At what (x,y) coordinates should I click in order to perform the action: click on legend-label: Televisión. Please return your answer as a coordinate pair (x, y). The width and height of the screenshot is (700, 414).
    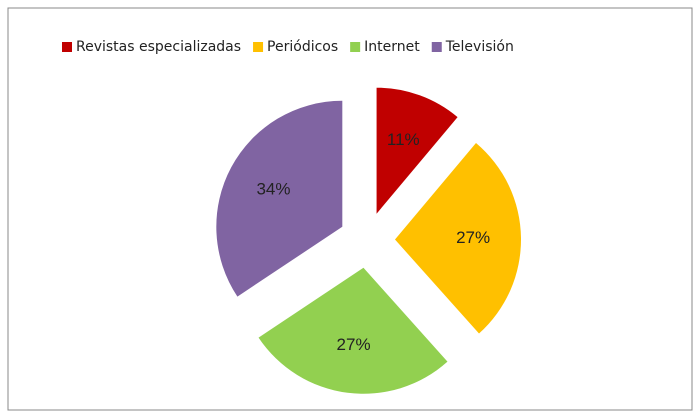
    Looking at the image, I should click on (479, 47).